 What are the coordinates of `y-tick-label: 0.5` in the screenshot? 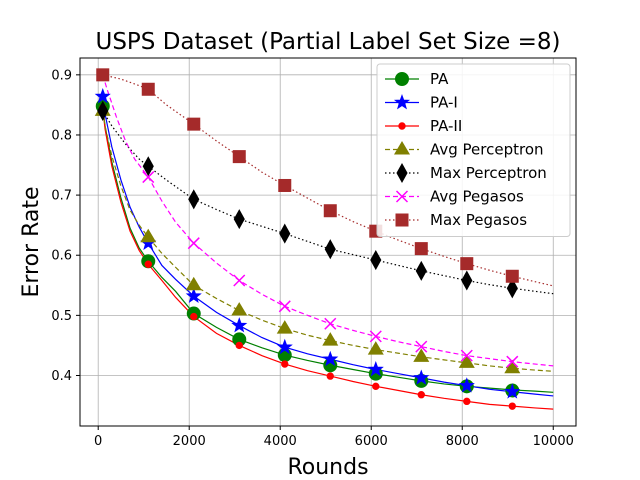 It's located at (61, 316).